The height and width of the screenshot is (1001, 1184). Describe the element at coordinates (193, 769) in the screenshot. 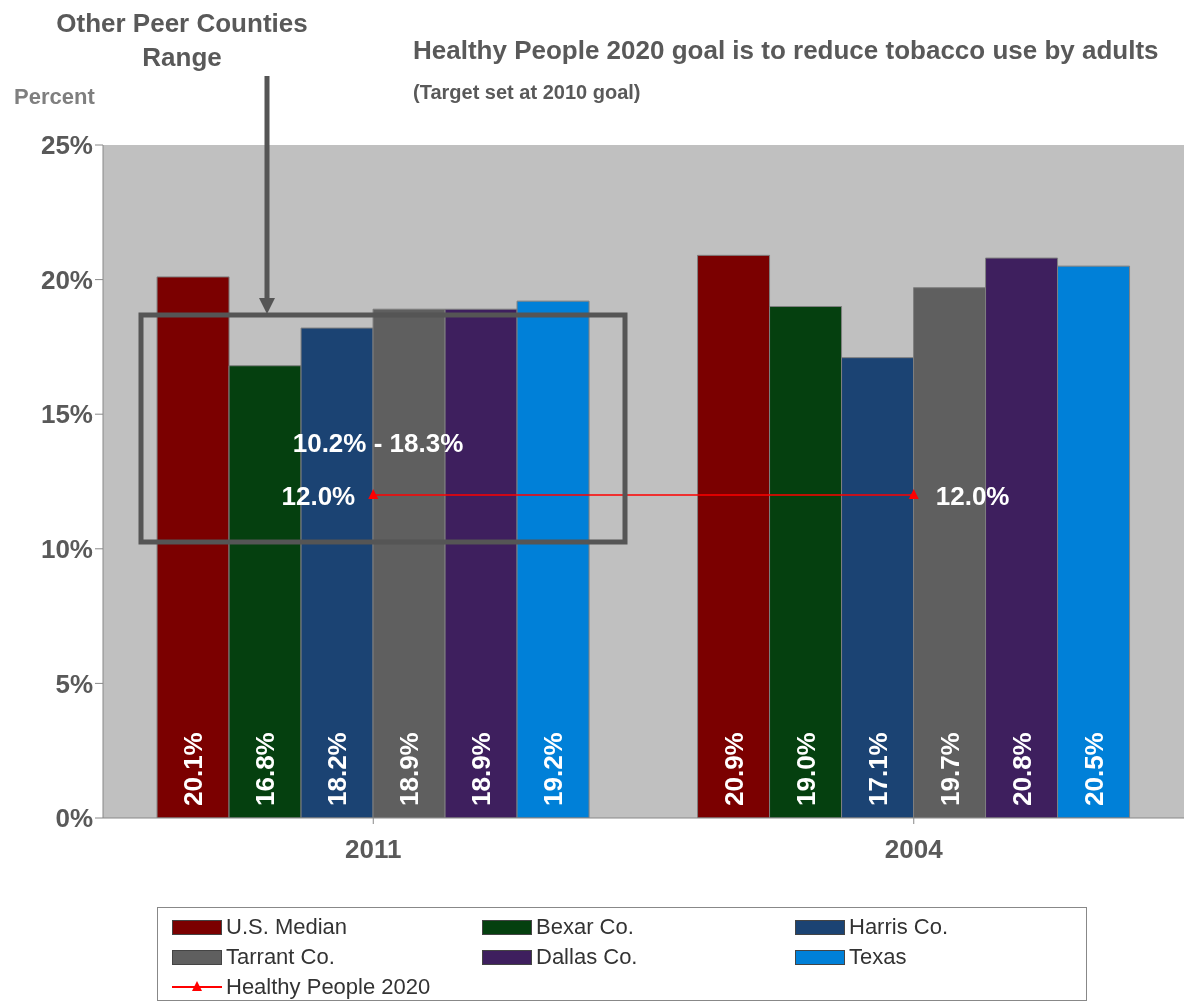

I see `data-label: 20.1%` at that location.